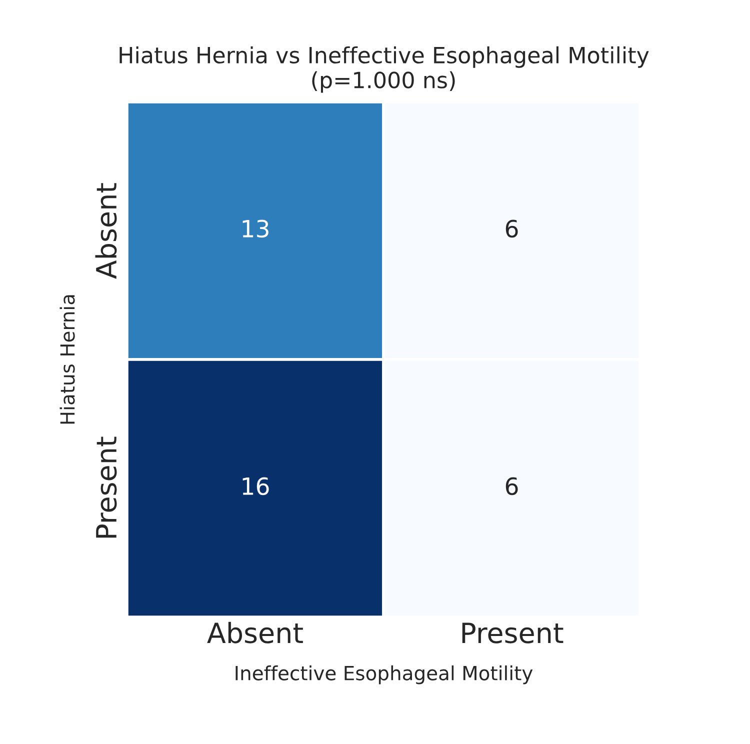  What do you see at coordinates (255, 486) in the screenshot?
I see `data-label: 16` at bounding box center [255, 486].